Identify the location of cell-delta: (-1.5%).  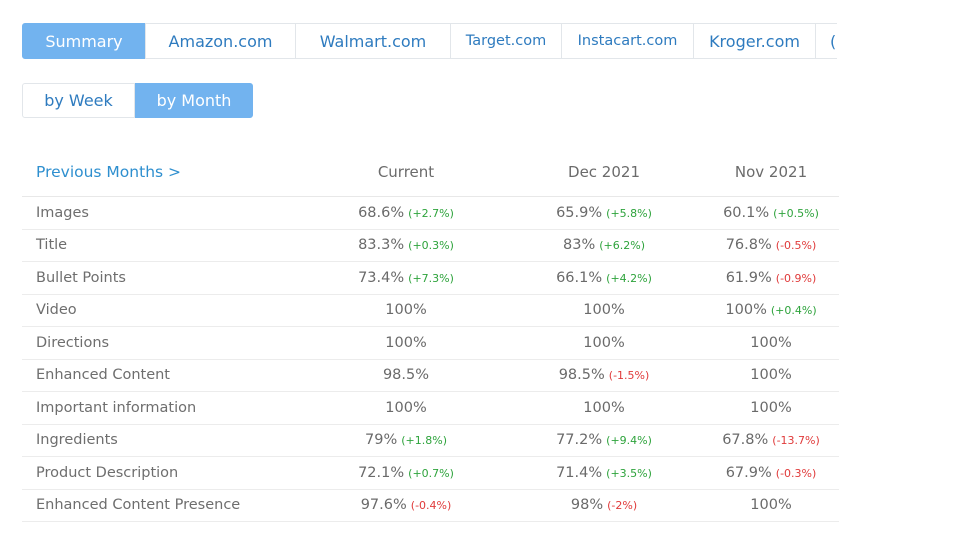
(629, 376).